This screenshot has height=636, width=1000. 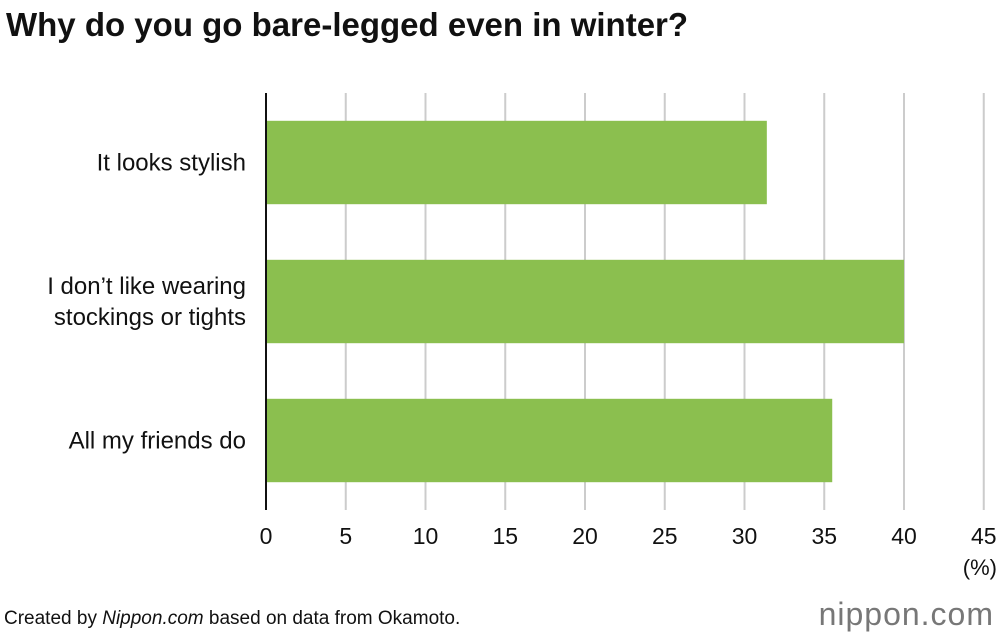 What do you see at coordinates (153, 618) in the screenshot?
I see `source-text: Nippon.com` at bounding box center [153, 618].